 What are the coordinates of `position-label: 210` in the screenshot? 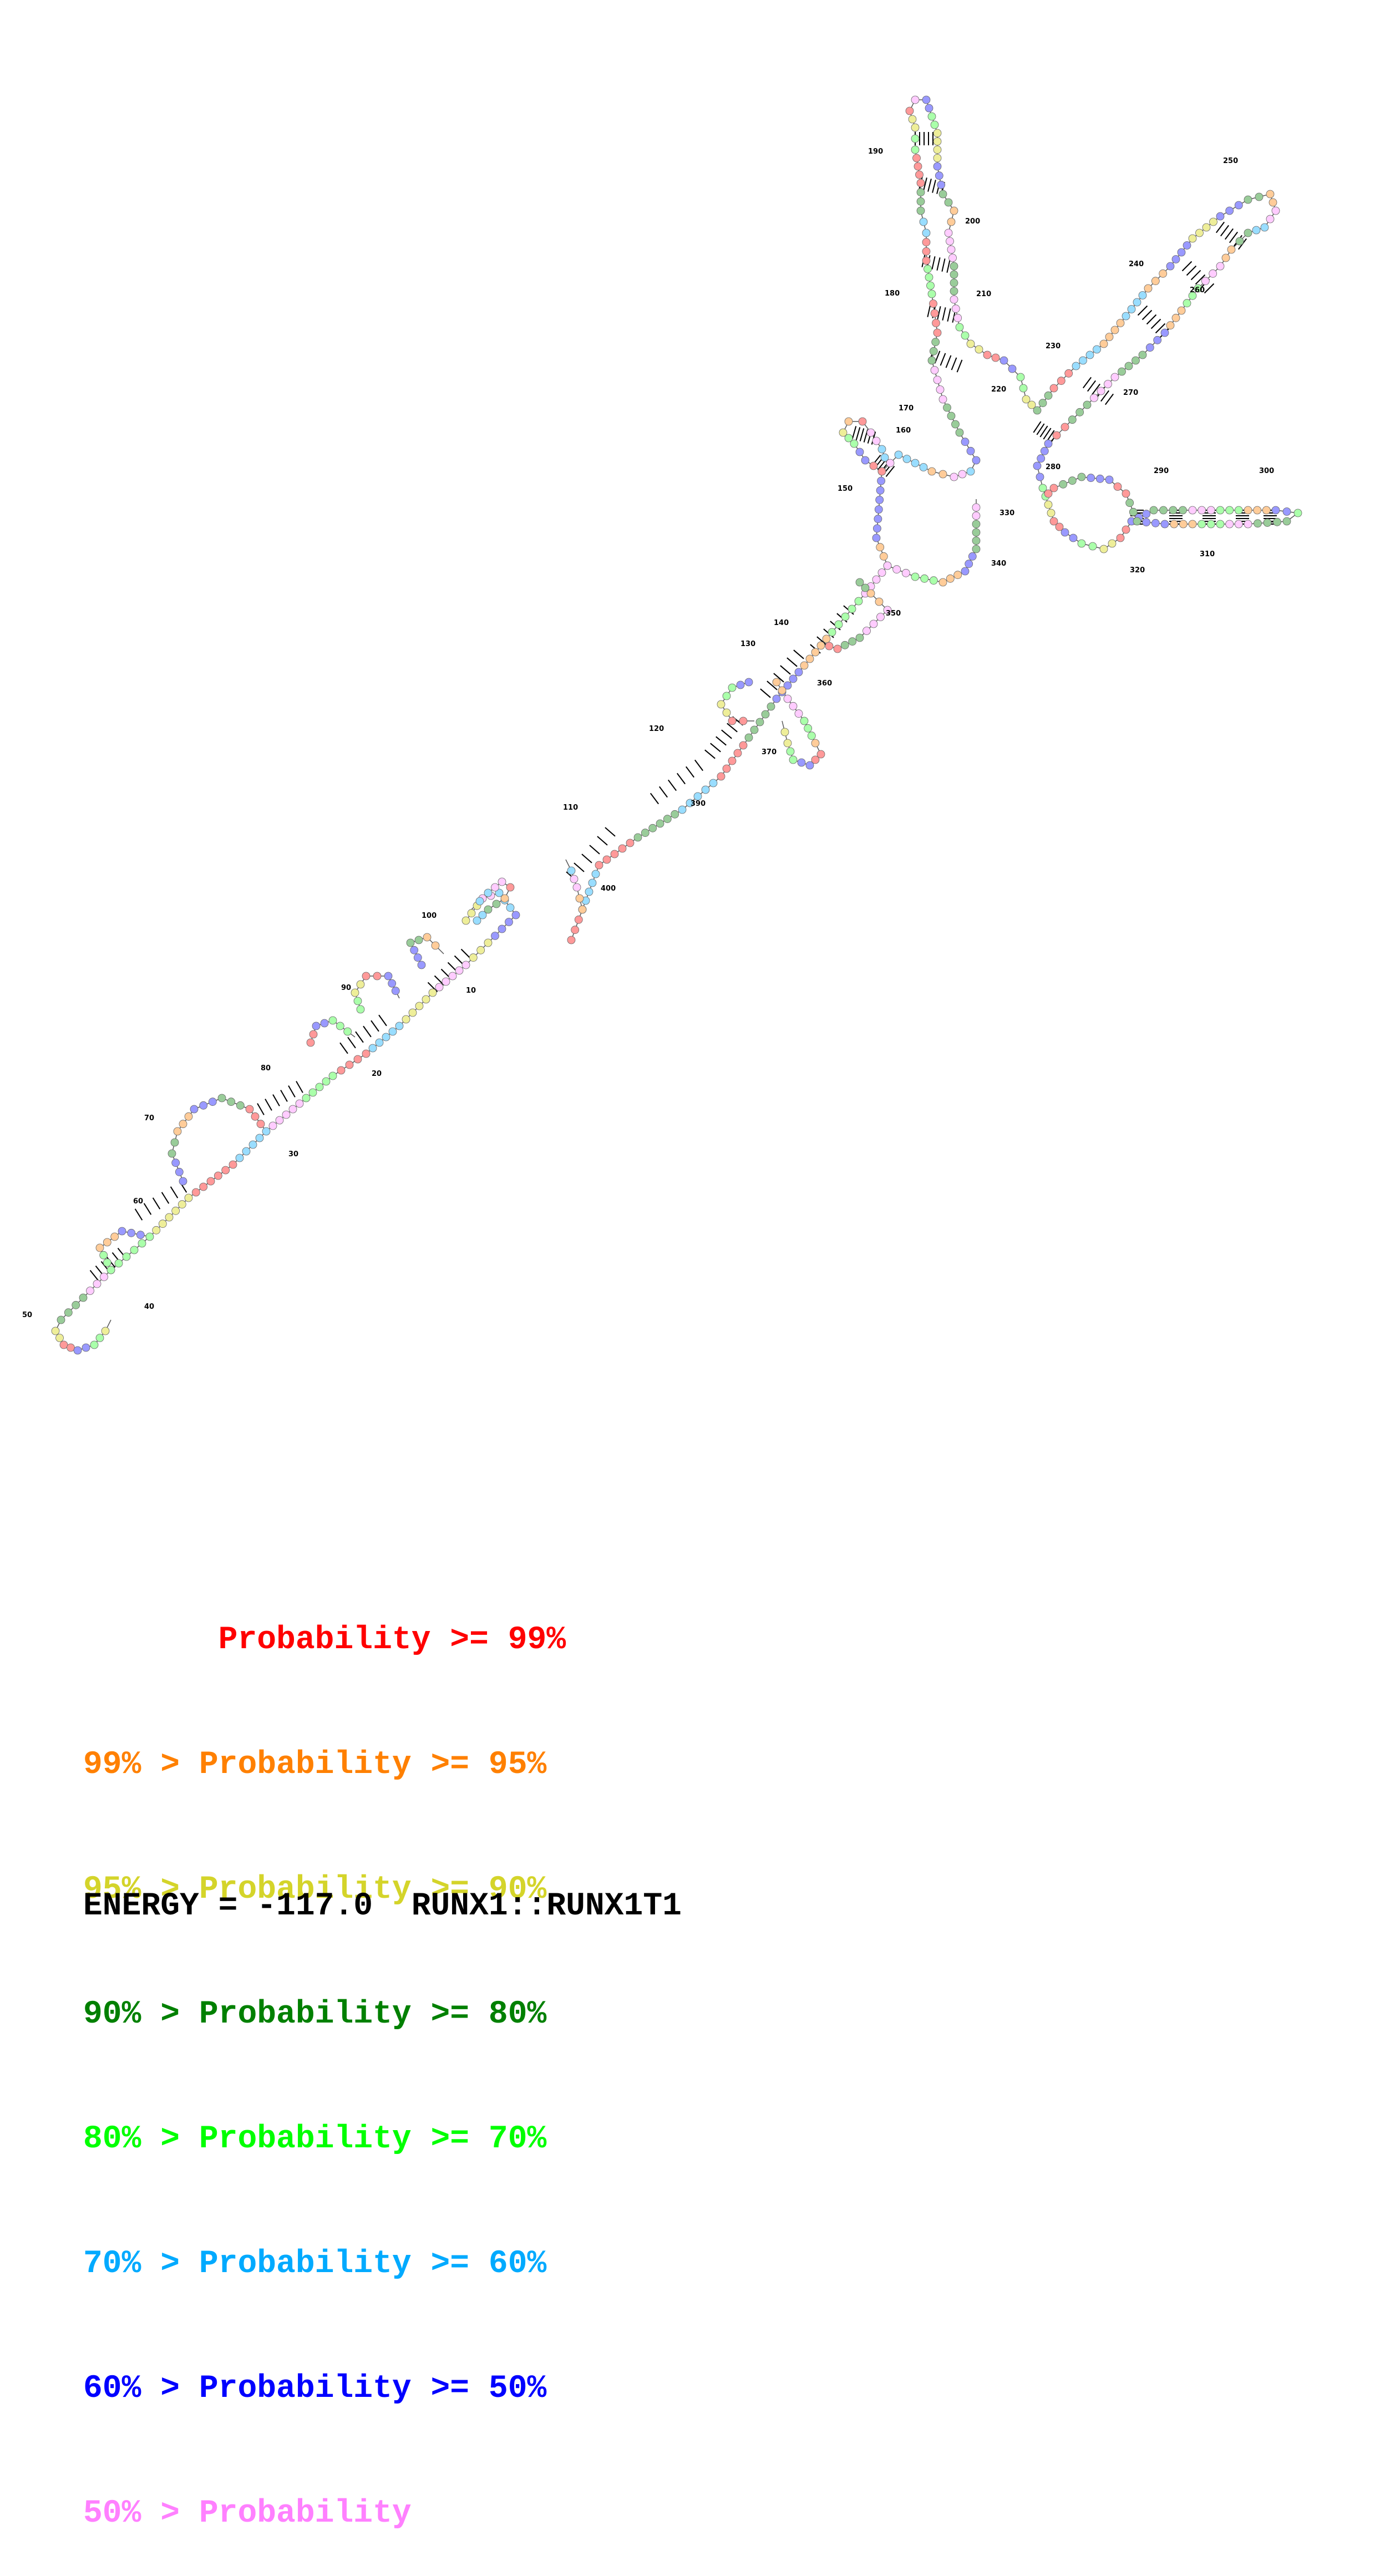 It's located at (983, 294).